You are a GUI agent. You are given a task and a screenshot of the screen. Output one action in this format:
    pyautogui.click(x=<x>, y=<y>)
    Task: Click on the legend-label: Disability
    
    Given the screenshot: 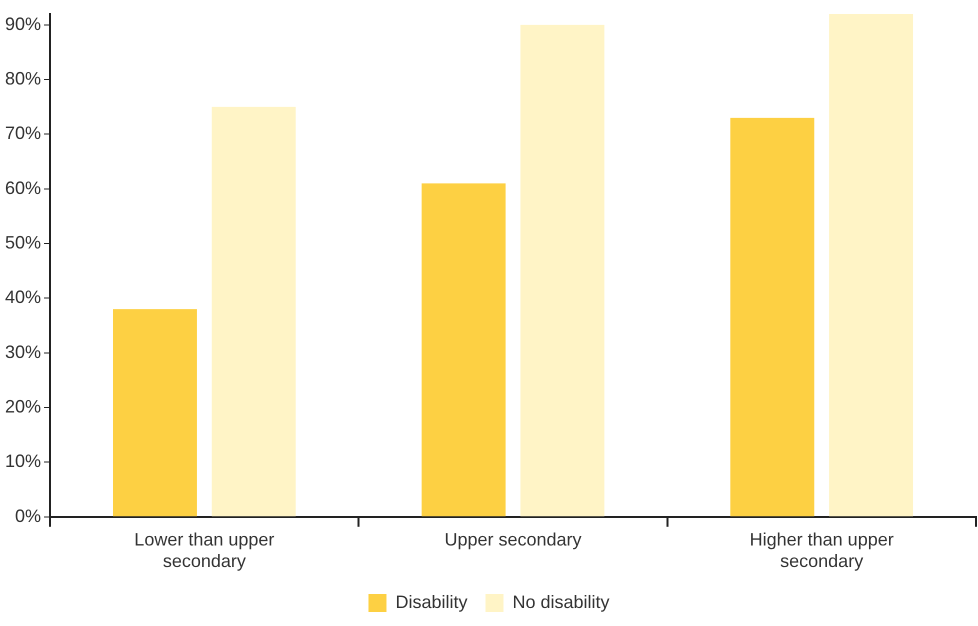 What is the action you would take?
    pyautogui.click(x=431, y=602)
    